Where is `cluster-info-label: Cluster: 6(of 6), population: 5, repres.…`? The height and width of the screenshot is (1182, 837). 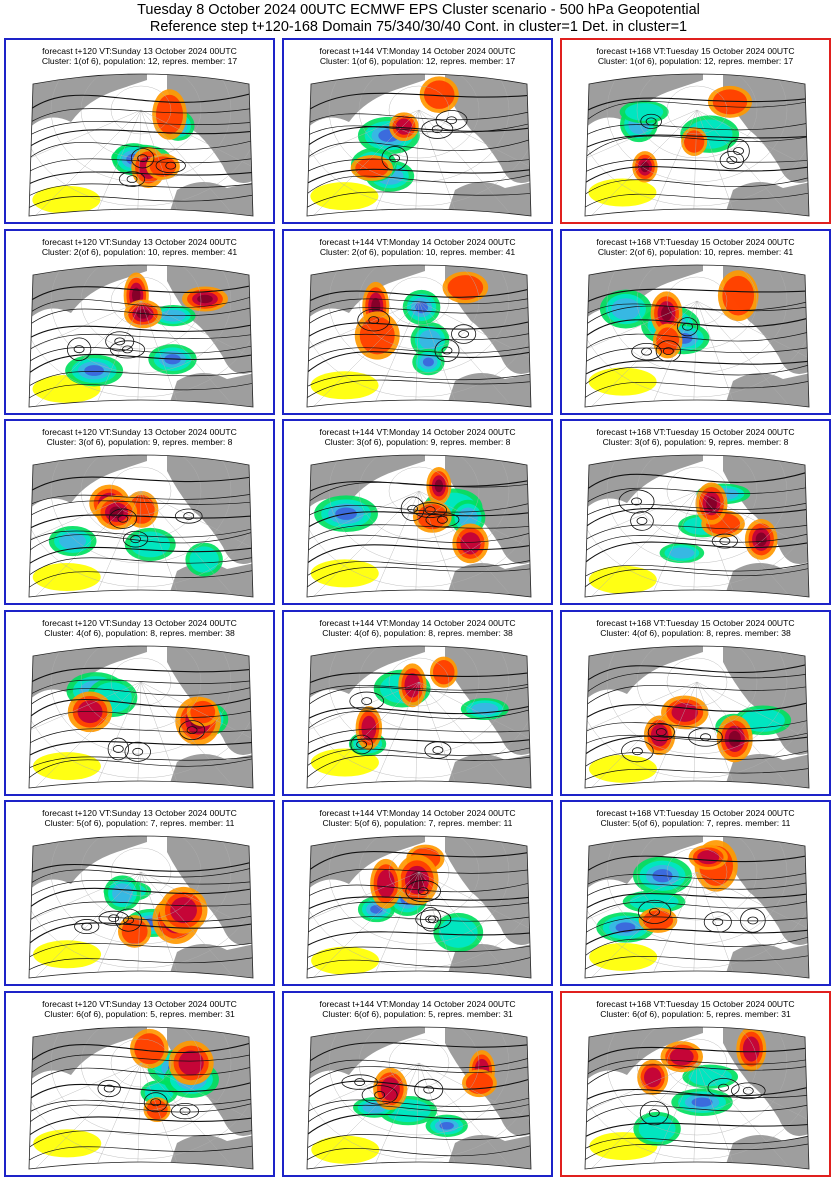
cluster-info-label: Cluster: 6(of 6), population: 5, repres.… is located at coordinates (417, 1014).